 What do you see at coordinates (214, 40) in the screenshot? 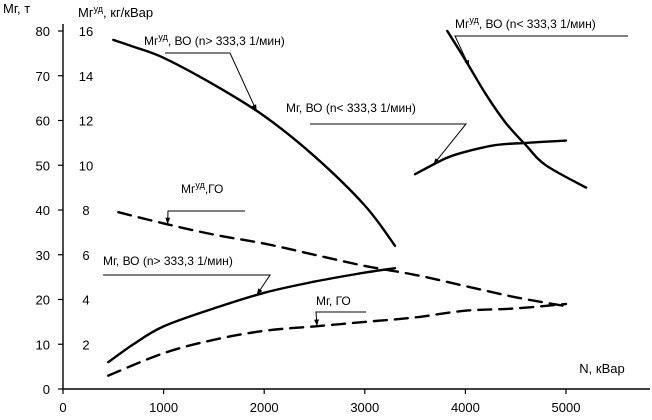
I see `annotation-label-1: Мгуд, ВО (n> 333,3 1/мин)` at bounding box center [214, 40].